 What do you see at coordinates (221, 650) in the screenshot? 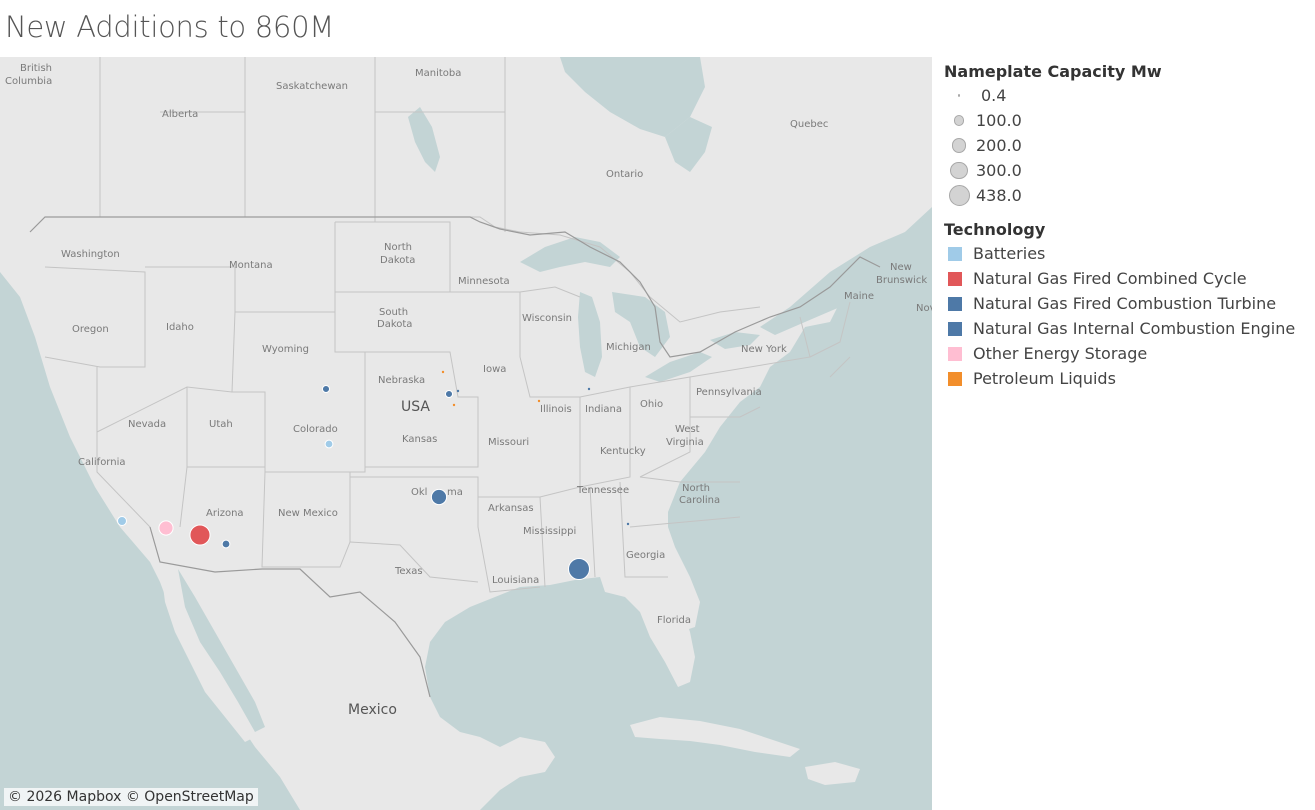
I see `water-gulf-of-california` at bounding box center [221, 650].